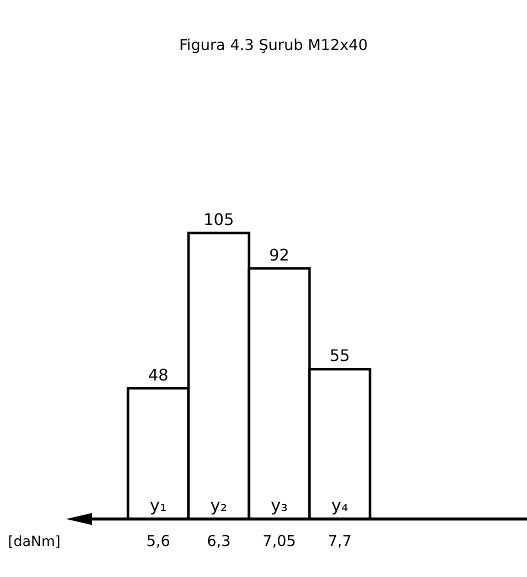 The height and width of the screenshot is (577, 527). What do you see at coordinates (158, 506) in the screenshot?
I see `annotation: y₁` at bounding box center [158, 506].